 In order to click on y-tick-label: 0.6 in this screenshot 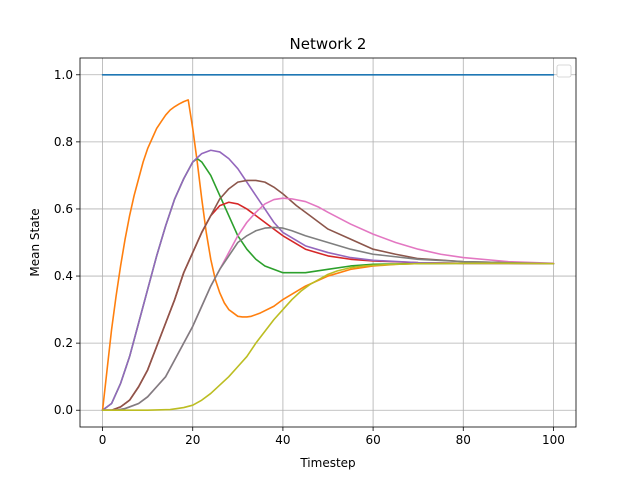, I will do `click(63, 209)`.